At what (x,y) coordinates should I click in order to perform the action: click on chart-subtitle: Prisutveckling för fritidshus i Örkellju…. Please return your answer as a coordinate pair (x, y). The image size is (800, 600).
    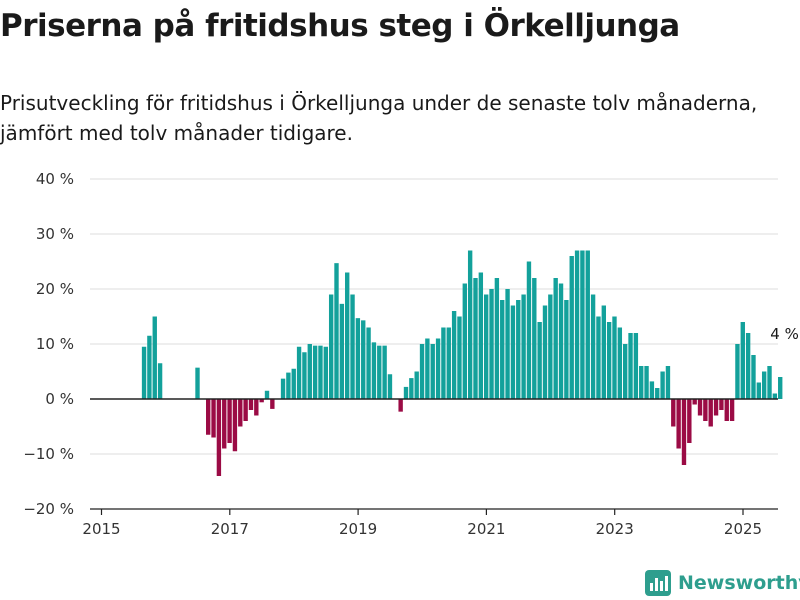
    Looking at the image, I should click on (379, 118).